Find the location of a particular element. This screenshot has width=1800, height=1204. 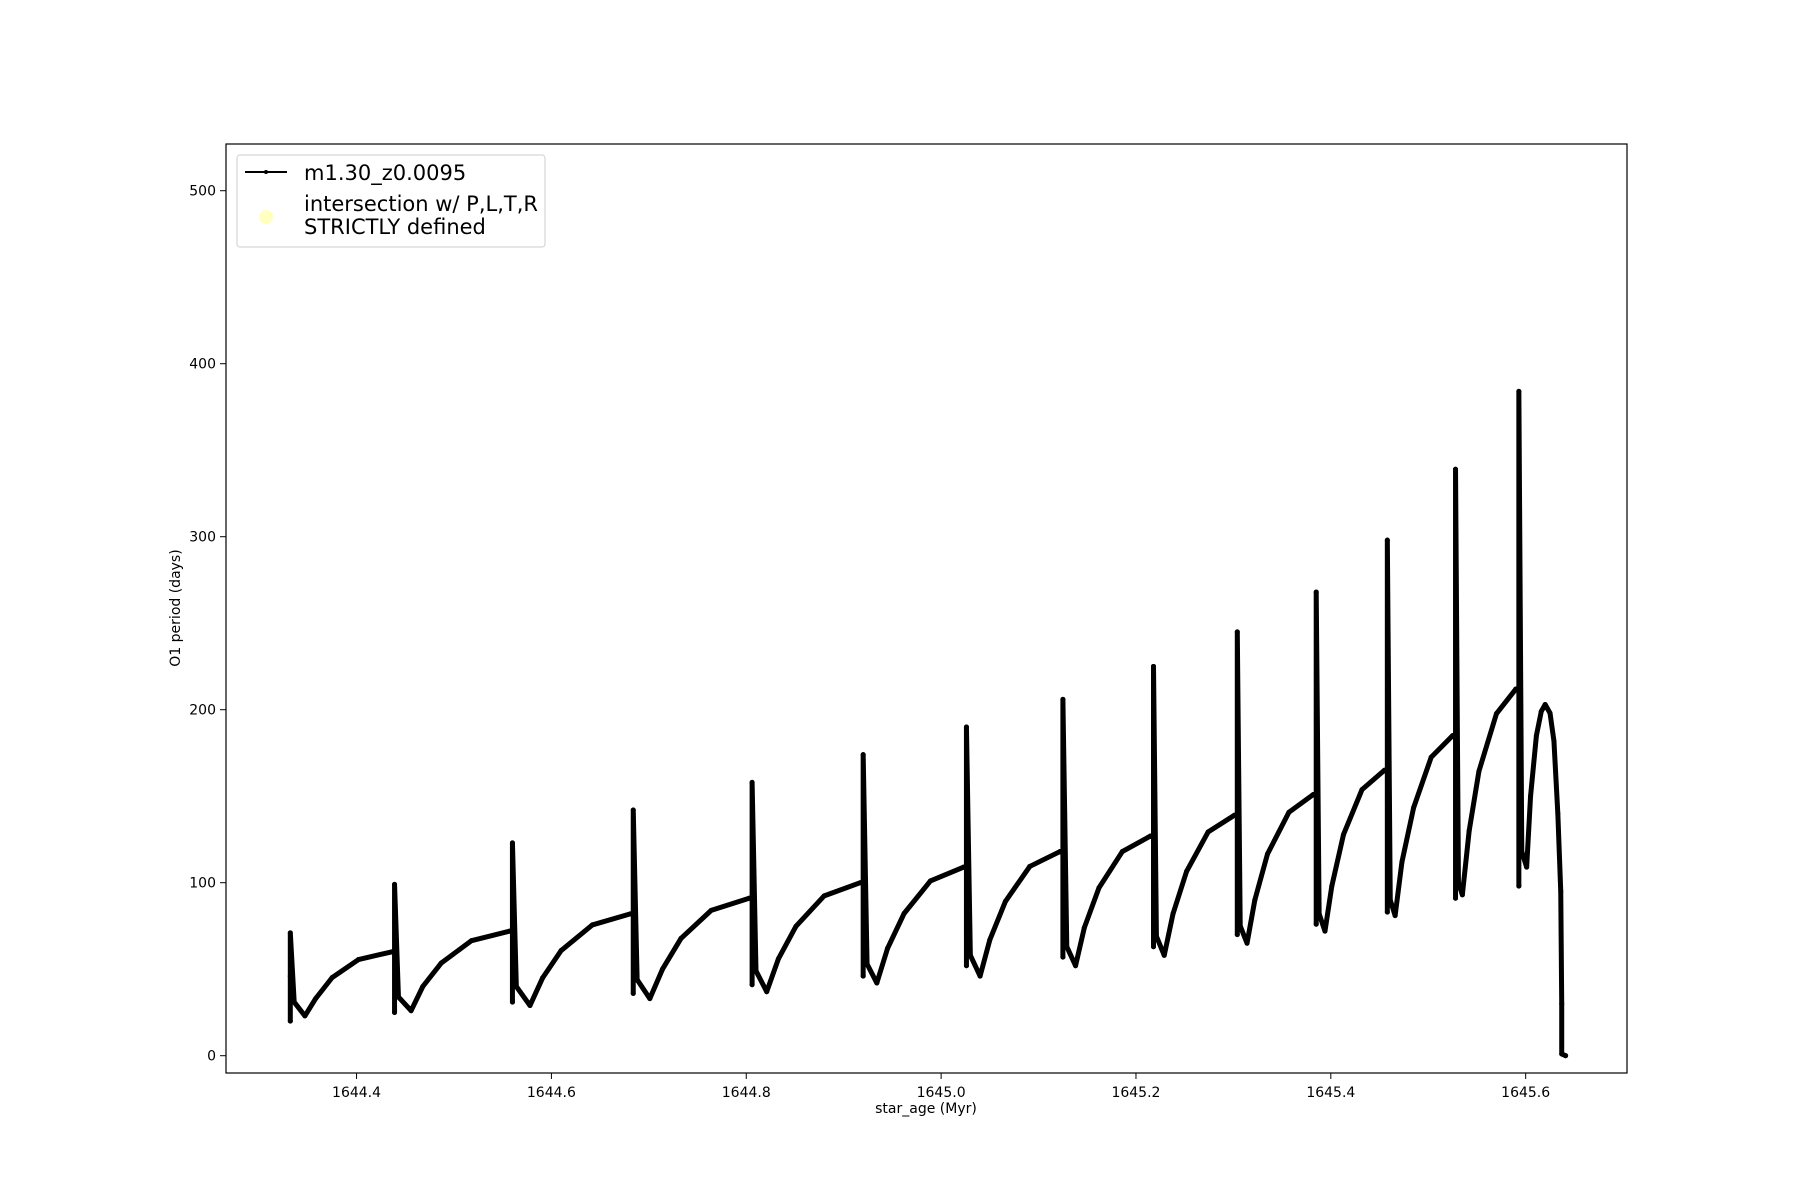

x-tick-label: 1644.8 is located at coordinates (746, 1093).